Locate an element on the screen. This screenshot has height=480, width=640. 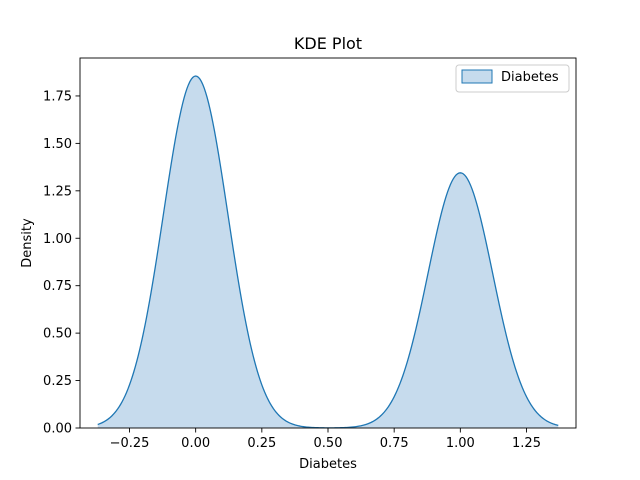
y-tick-label: 1.50 is located at coordinates (57, 144).